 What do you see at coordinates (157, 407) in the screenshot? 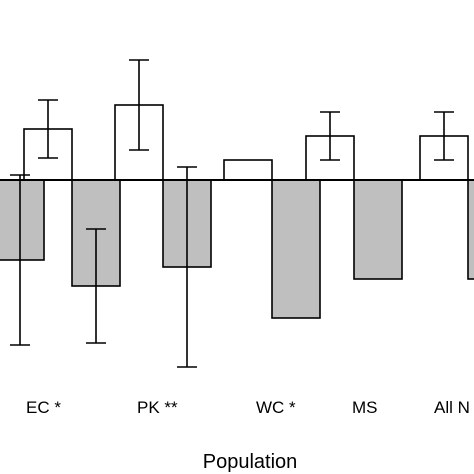
I see `category-label: PK **` at bounding box center [157, 407].